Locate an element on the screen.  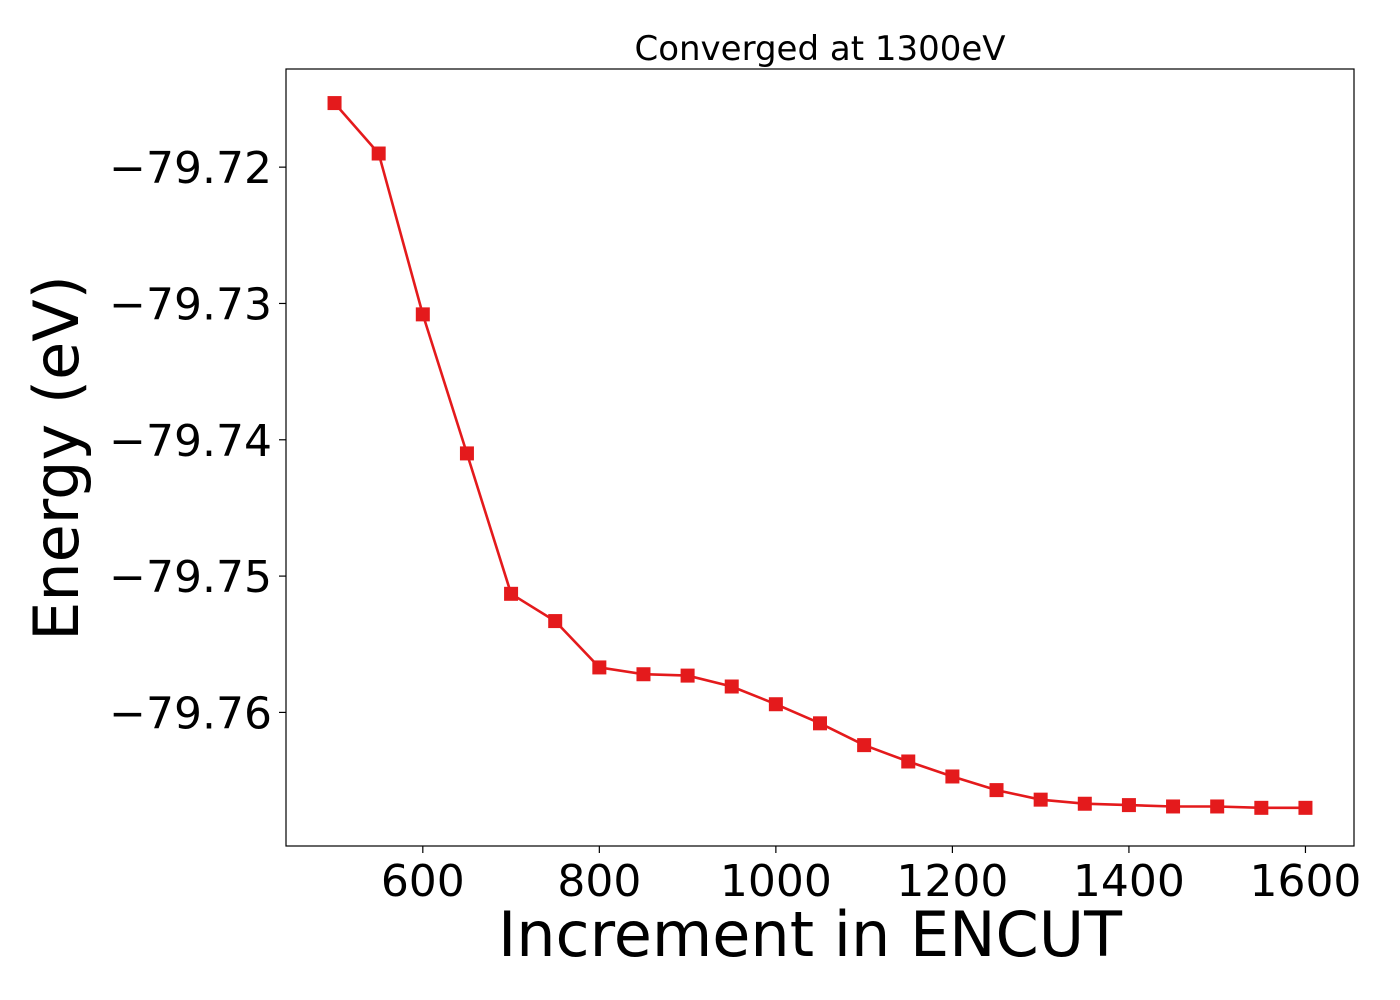
y-tick-label: −79.75 is located at coordinates (190, 577).